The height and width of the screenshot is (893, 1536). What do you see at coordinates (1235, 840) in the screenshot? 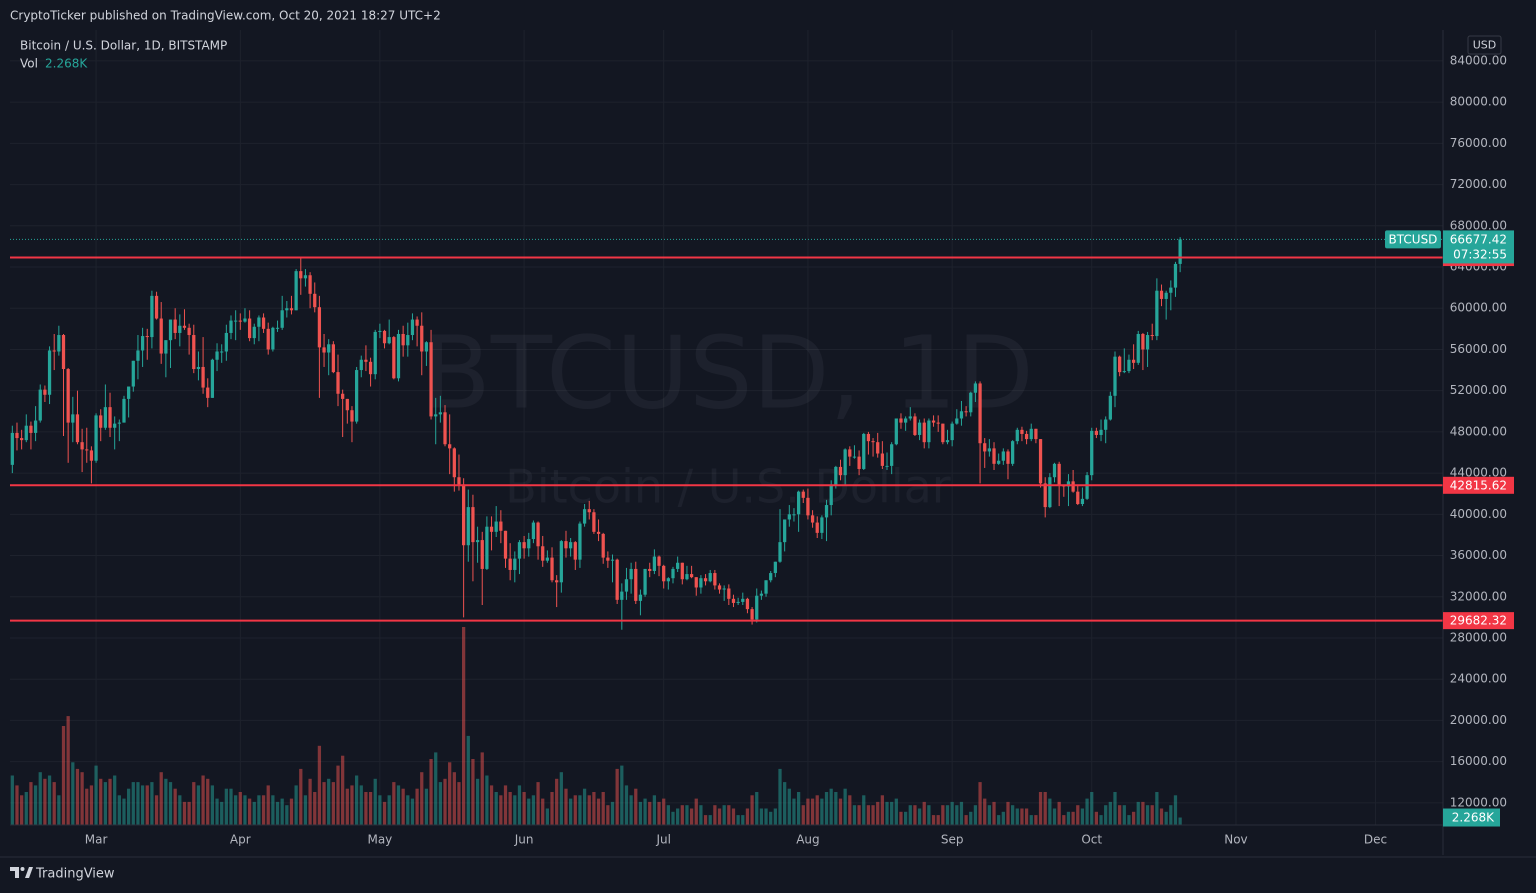
I see `x-tick-label: Nov` at bounding box center [1235, 840].